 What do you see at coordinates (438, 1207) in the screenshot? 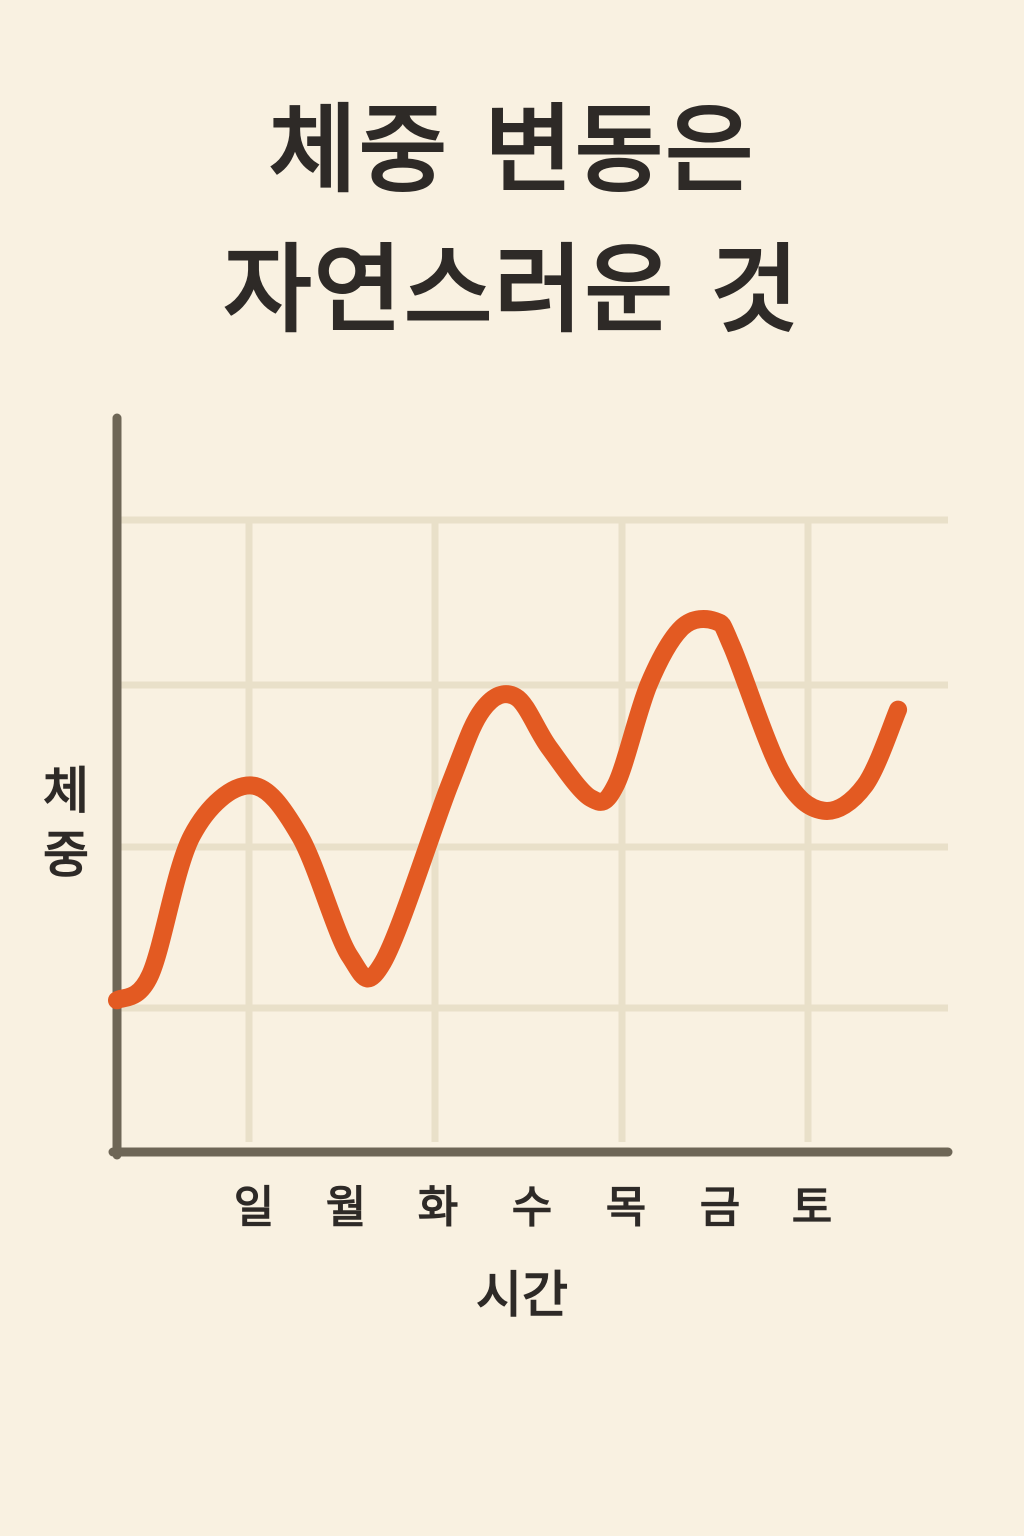
I see `x-tick-label: 화` at bounding box center [438, 1207].